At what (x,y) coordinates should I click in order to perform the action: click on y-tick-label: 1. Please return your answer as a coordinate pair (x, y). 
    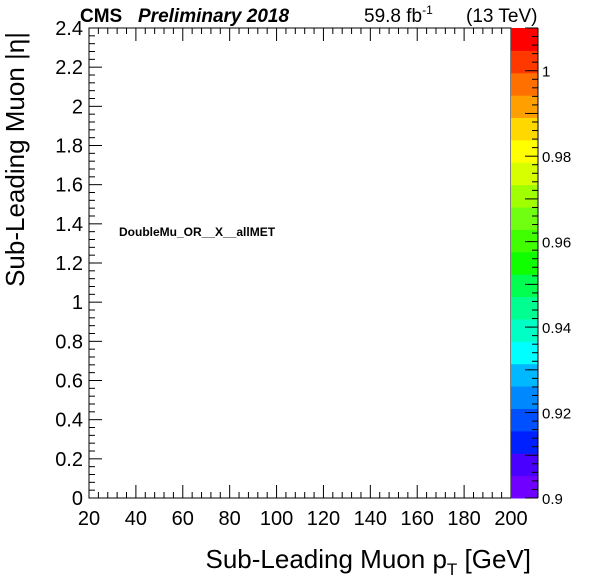
    Looking at the image, I should click on (77, 303).